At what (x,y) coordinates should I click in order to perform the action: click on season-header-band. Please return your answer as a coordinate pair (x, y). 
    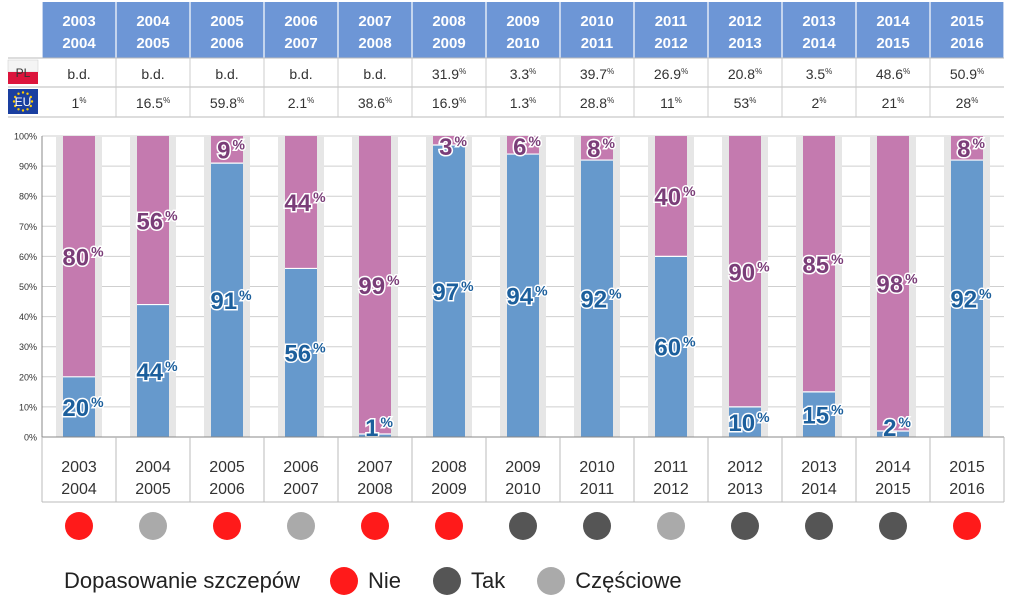
    Looking at the image, I should click on (523, 30).